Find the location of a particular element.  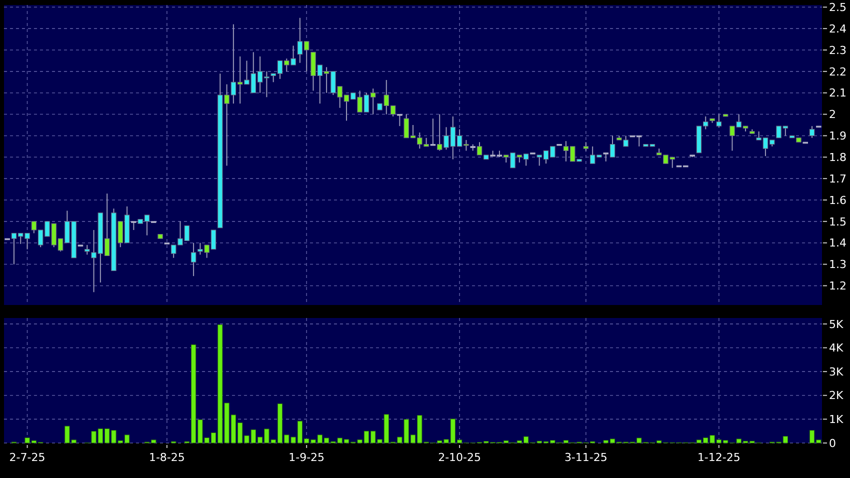

y-tick-label: 5K is located at coordinates (836, 324).